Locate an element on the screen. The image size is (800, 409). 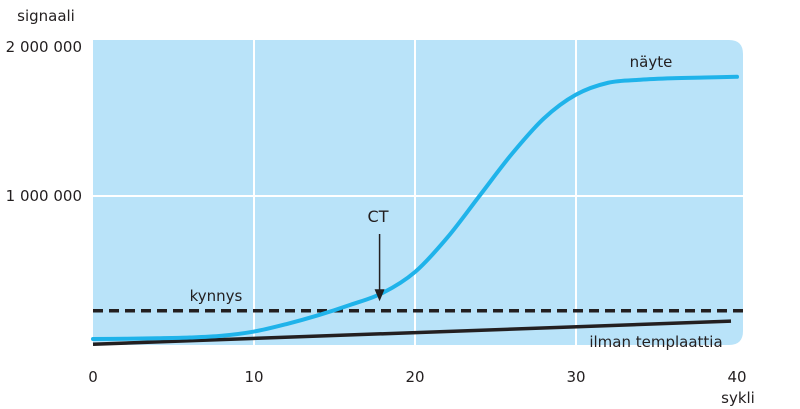
series-label-sample: näyte is located at coordinates (651, 62).